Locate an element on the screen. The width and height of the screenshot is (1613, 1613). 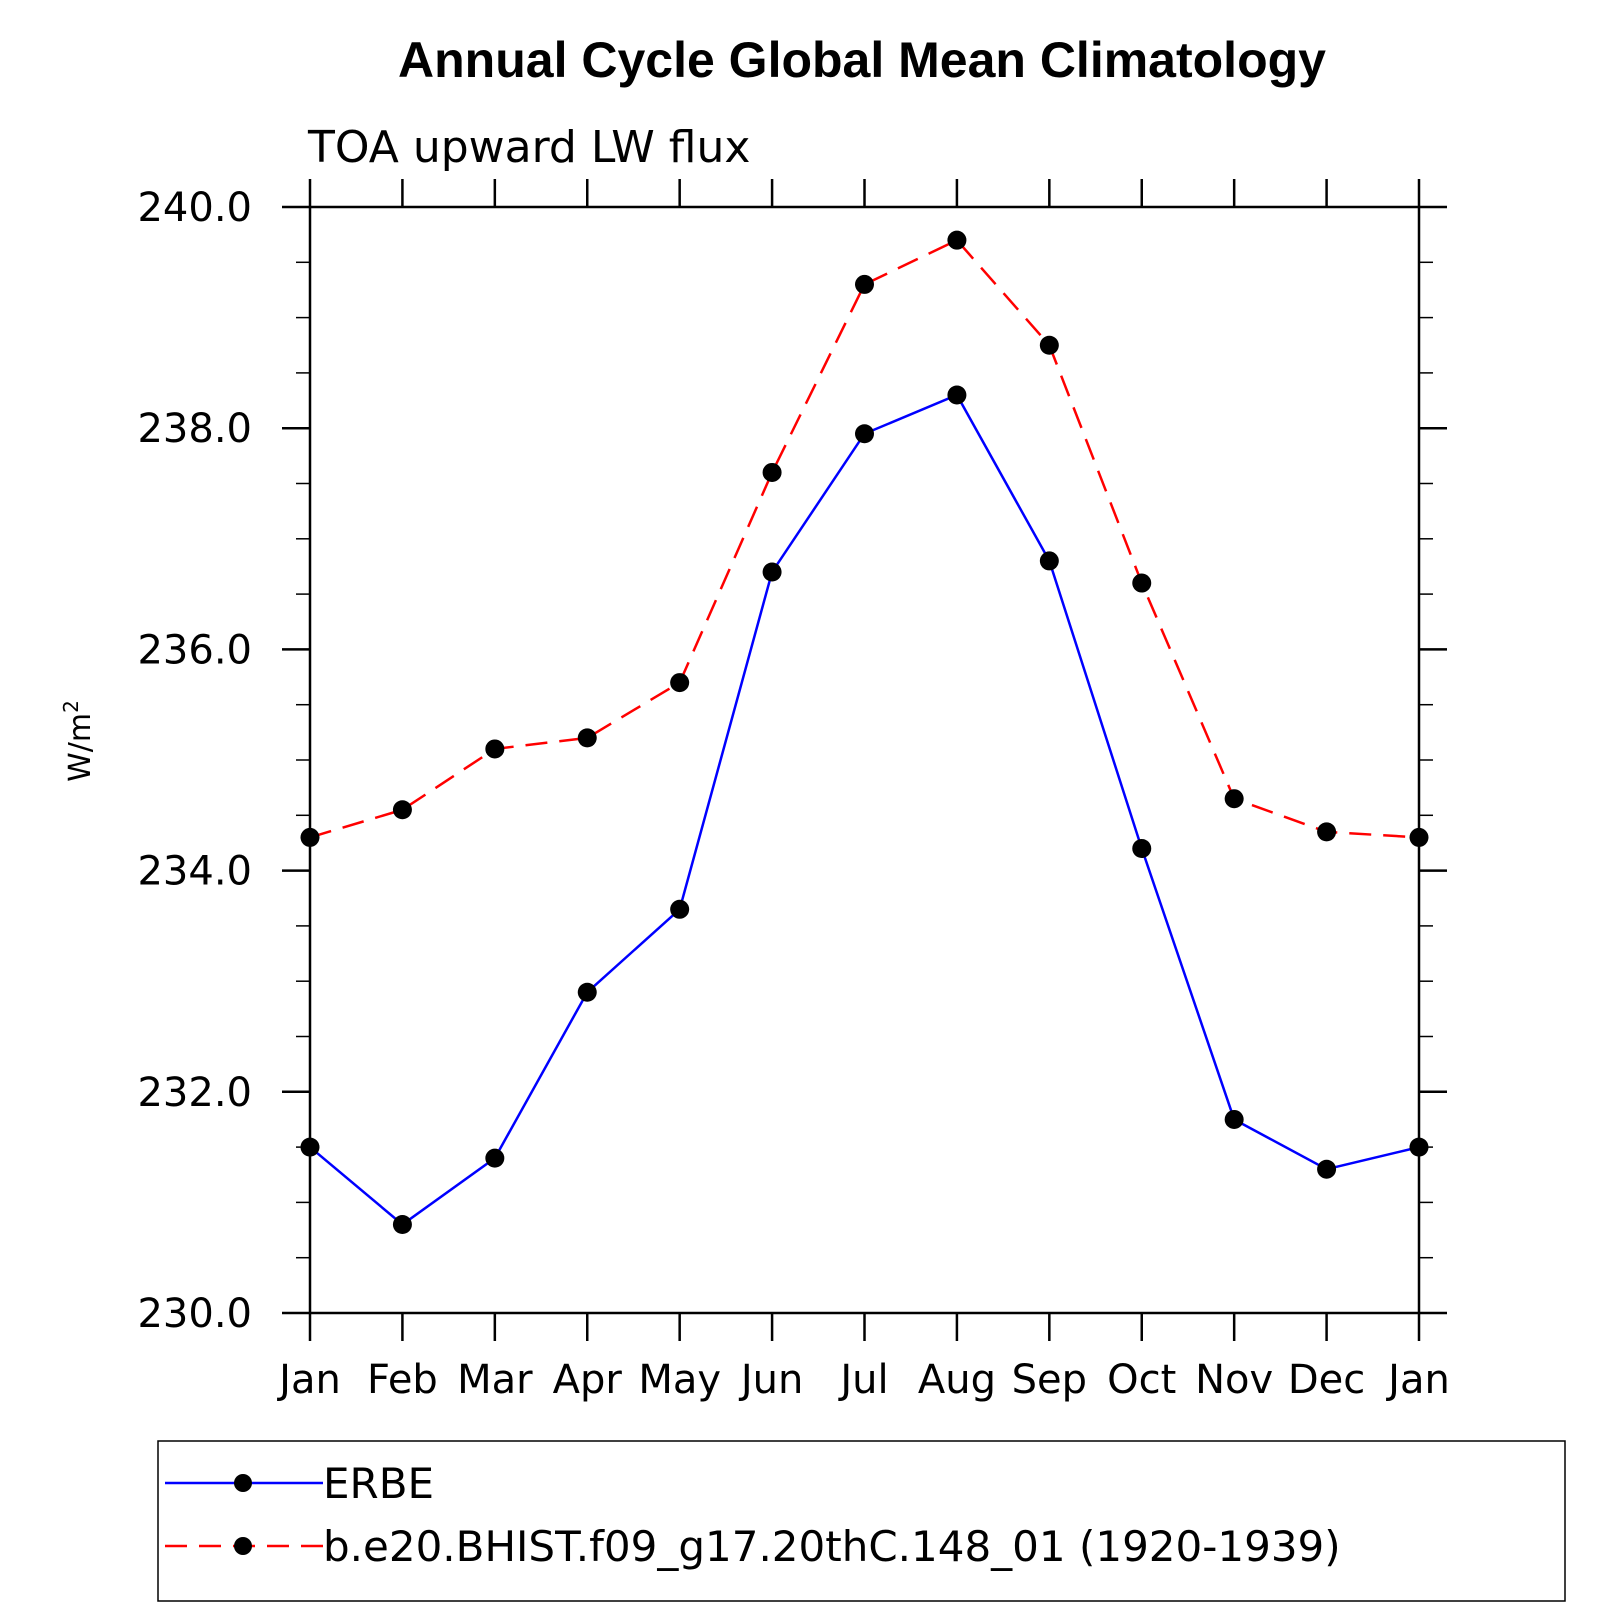
y-axis-label-superscript: 2 is located at coordinates (71, 706).